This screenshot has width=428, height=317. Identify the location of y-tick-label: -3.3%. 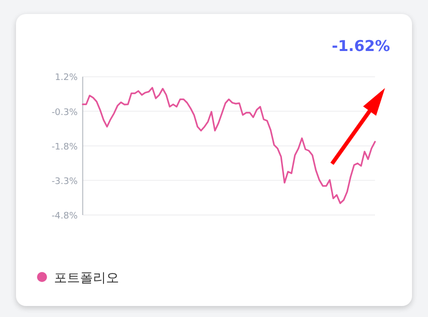
(65, 181).